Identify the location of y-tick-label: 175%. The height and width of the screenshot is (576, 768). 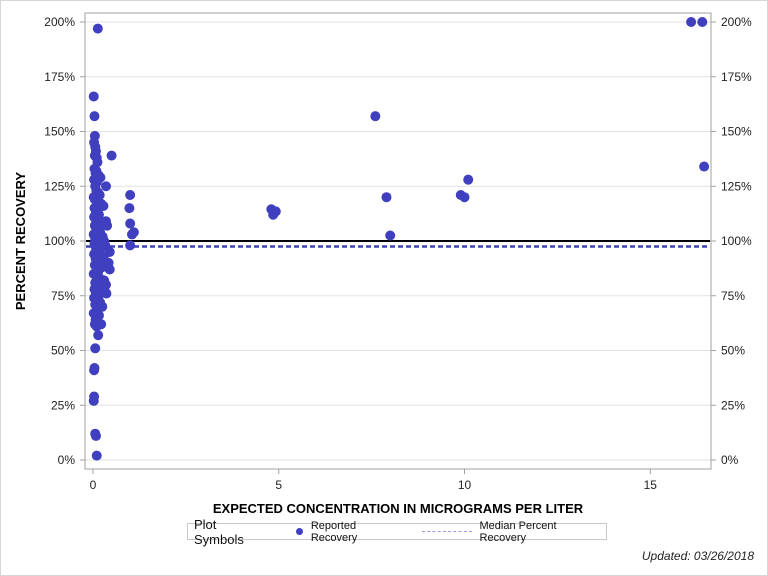
(59, 77).